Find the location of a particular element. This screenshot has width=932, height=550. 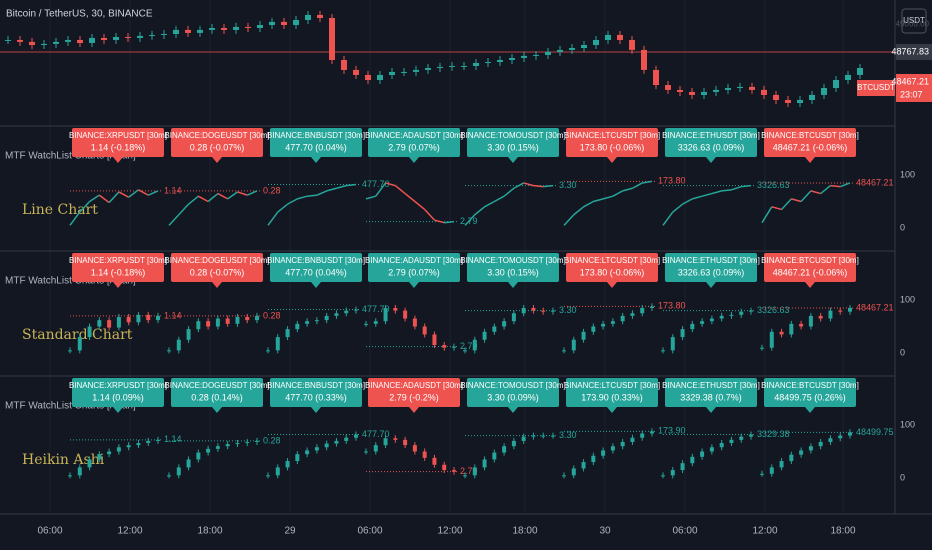

quote-value: 1.14 (-0.18%) is located at coordinates (118, 147).